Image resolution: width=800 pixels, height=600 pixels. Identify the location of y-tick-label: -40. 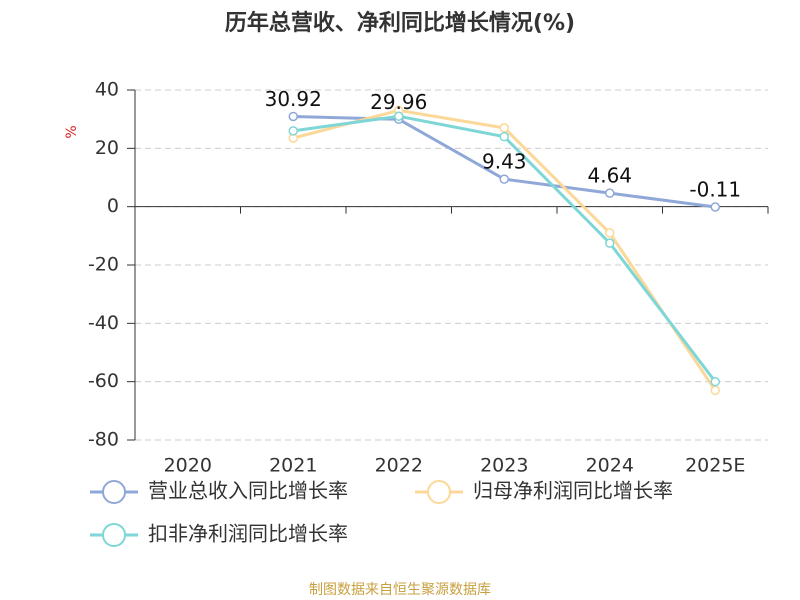
(103, 323).